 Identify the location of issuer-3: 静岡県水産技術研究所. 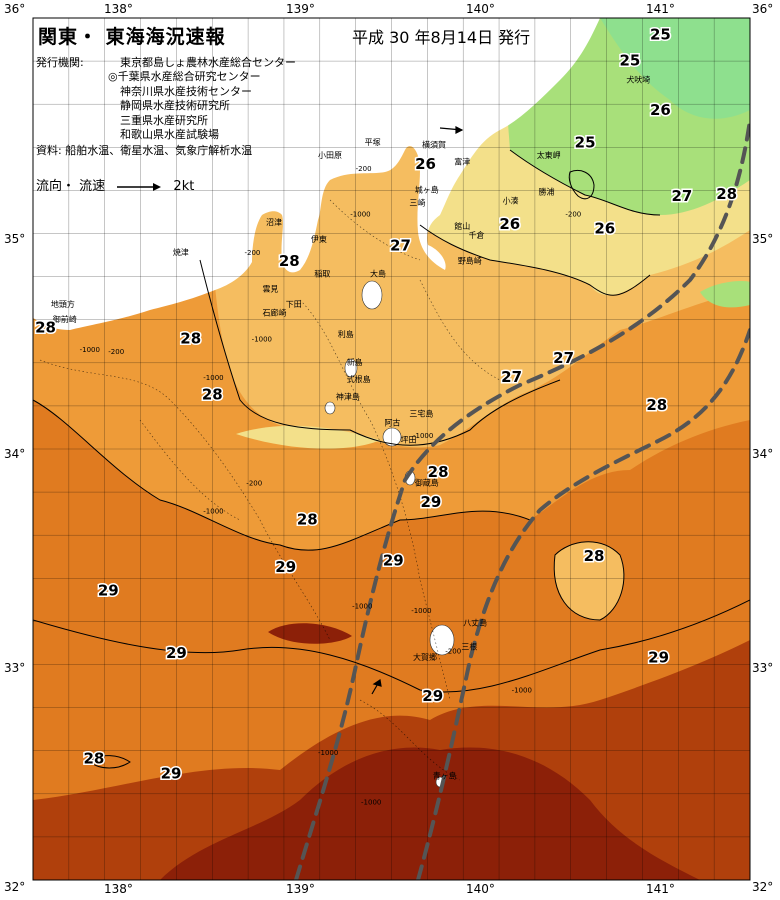
(175, 105).